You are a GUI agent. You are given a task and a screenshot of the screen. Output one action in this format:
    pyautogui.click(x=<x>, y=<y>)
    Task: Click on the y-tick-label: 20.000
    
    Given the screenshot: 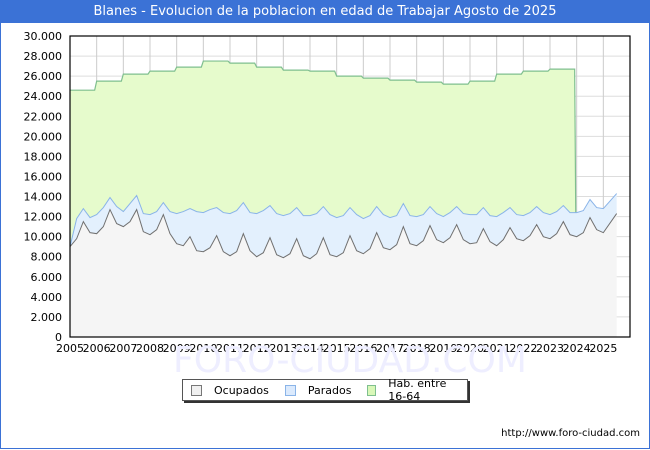 What is the action you would take?
    pyautogui.click(x=43, y=136)
    